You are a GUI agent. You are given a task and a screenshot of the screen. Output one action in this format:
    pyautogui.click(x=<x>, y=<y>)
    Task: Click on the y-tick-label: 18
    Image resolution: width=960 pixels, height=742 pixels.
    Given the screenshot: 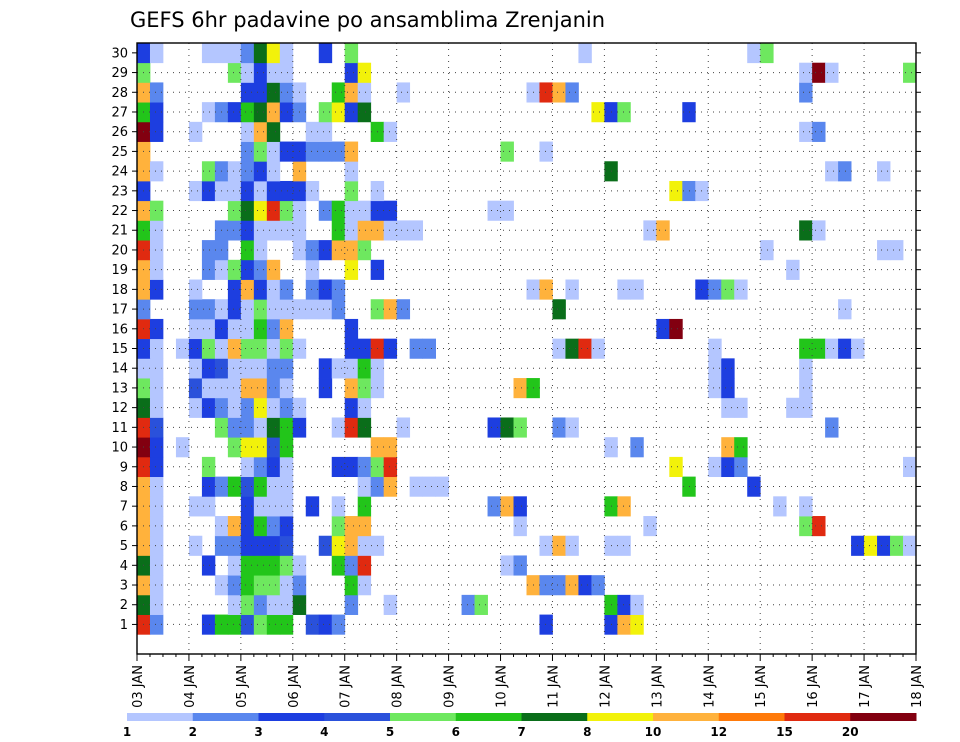 What is the action you would take?
    pyautogui.click(x=119, y=290)
    